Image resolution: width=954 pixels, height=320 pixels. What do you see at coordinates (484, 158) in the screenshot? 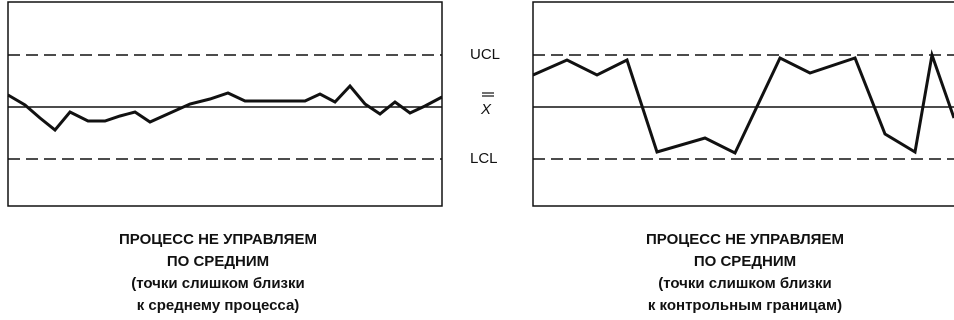
I see `lcl-label: LCL` at bounding box center [484, 158].